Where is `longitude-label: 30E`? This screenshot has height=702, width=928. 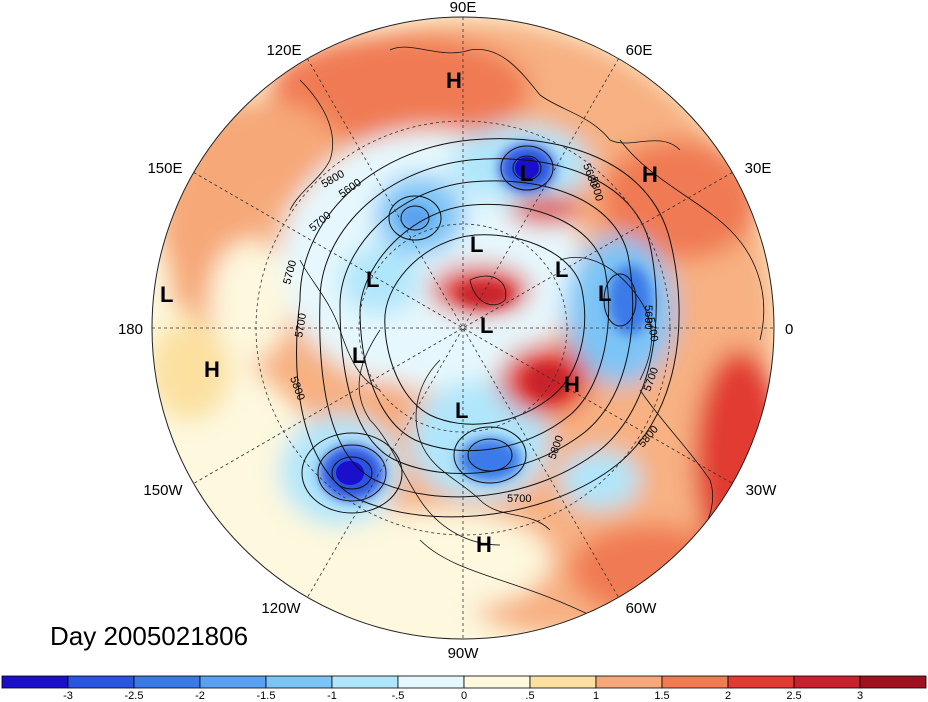
longitude-label: 30E is located at coordinates (758, 168).